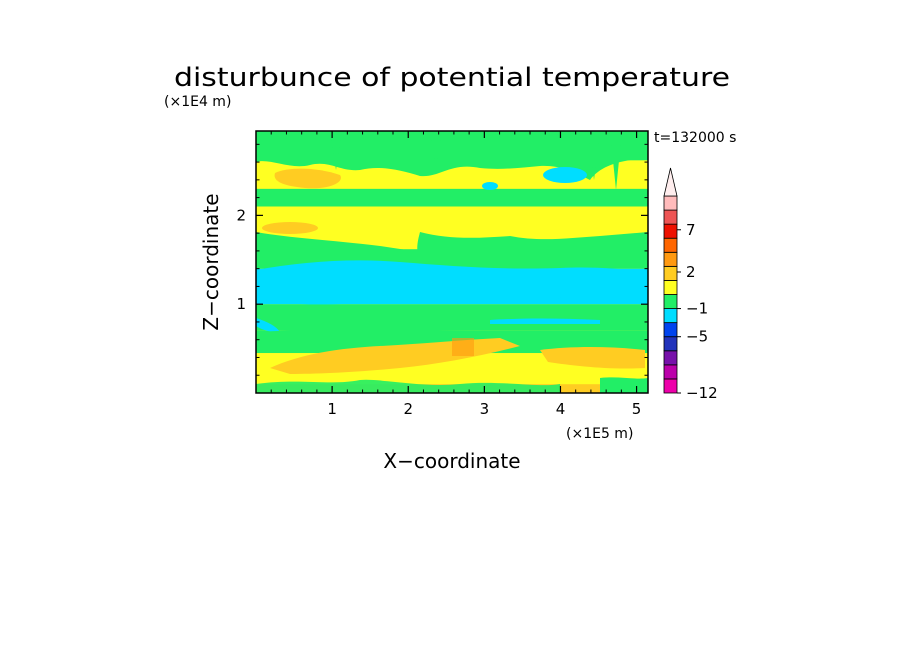  I want to click on colorbar: −12−5−127, so click(690, 284).